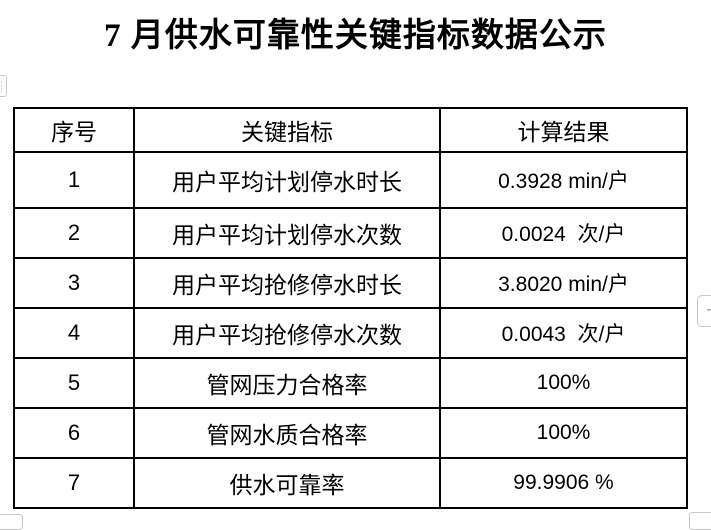 The image size is (711, 530). Describe the element at coordinates (74, 180) in the screenshot. I see `cell-no: 1` at that location.